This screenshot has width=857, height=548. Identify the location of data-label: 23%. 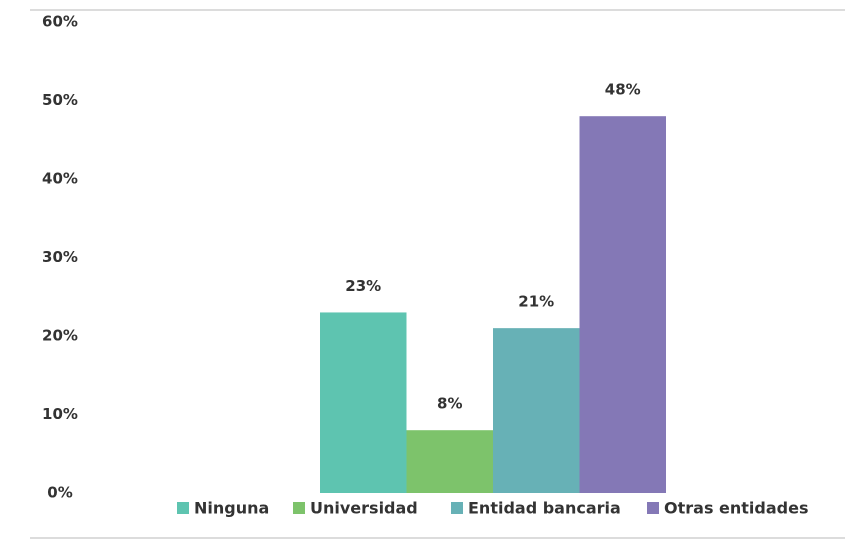
(363, 286).